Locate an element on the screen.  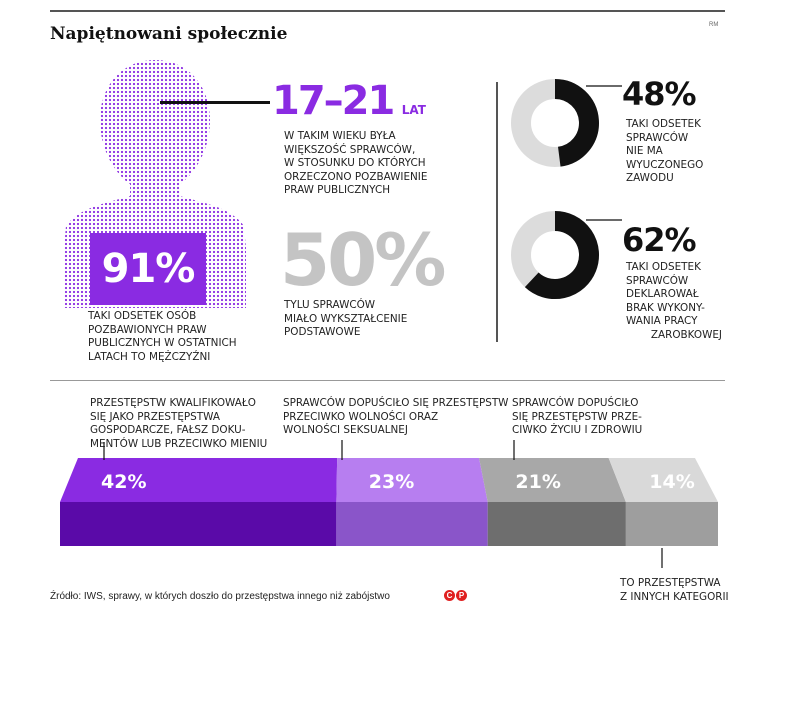
bar-front-life is located at coordinates (556, 524).